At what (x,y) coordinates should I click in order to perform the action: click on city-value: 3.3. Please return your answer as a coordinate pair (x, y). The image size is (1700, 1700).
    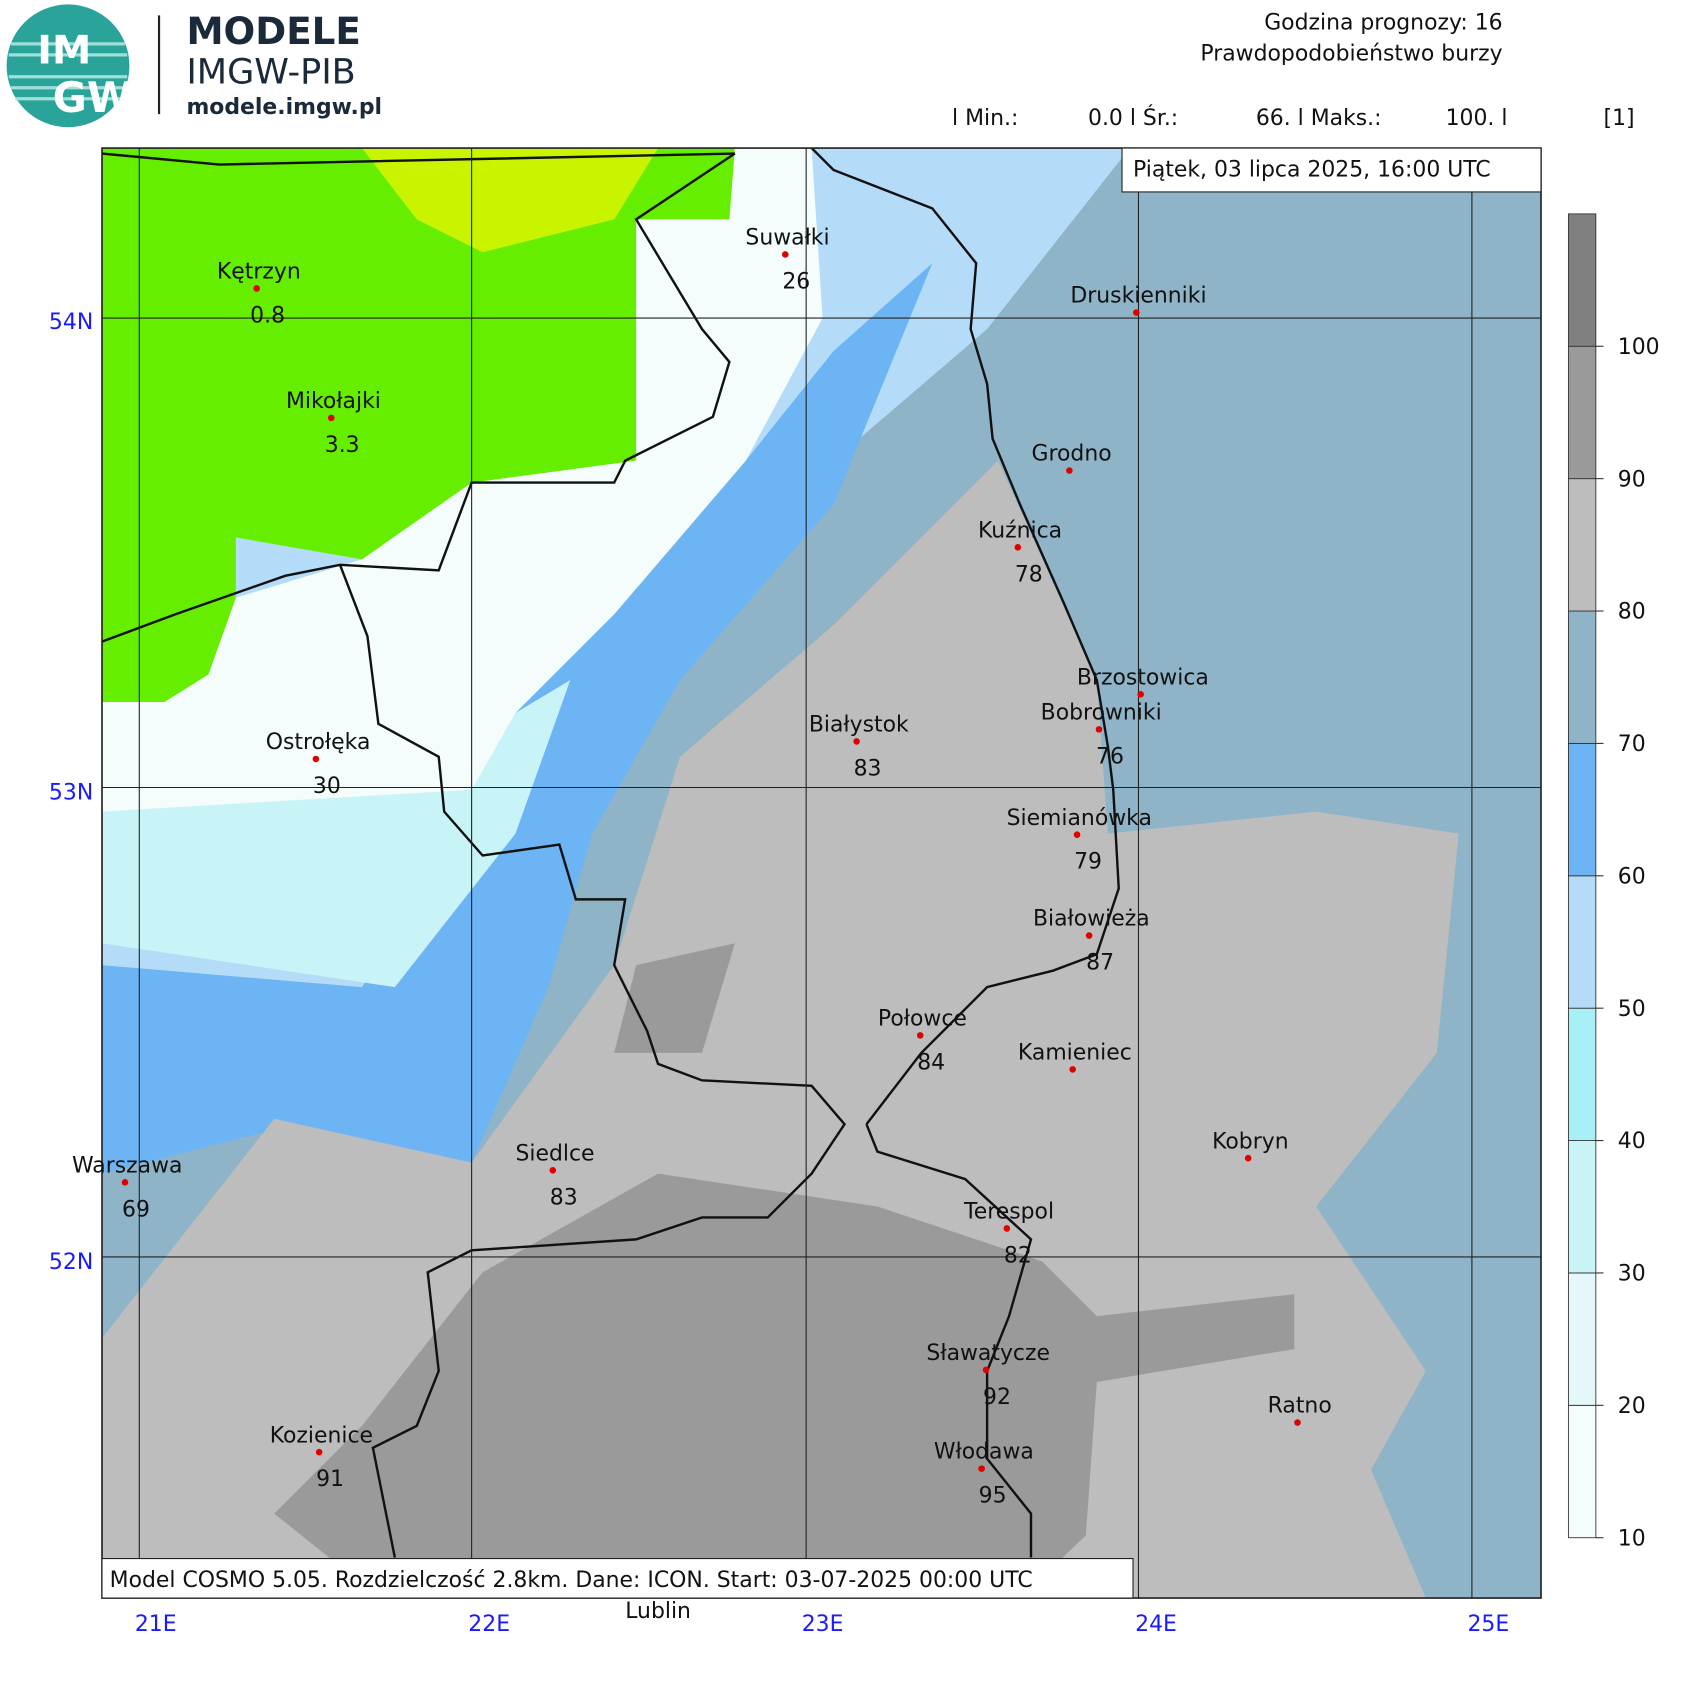
    Looking at the image, I should click on (342, 445).